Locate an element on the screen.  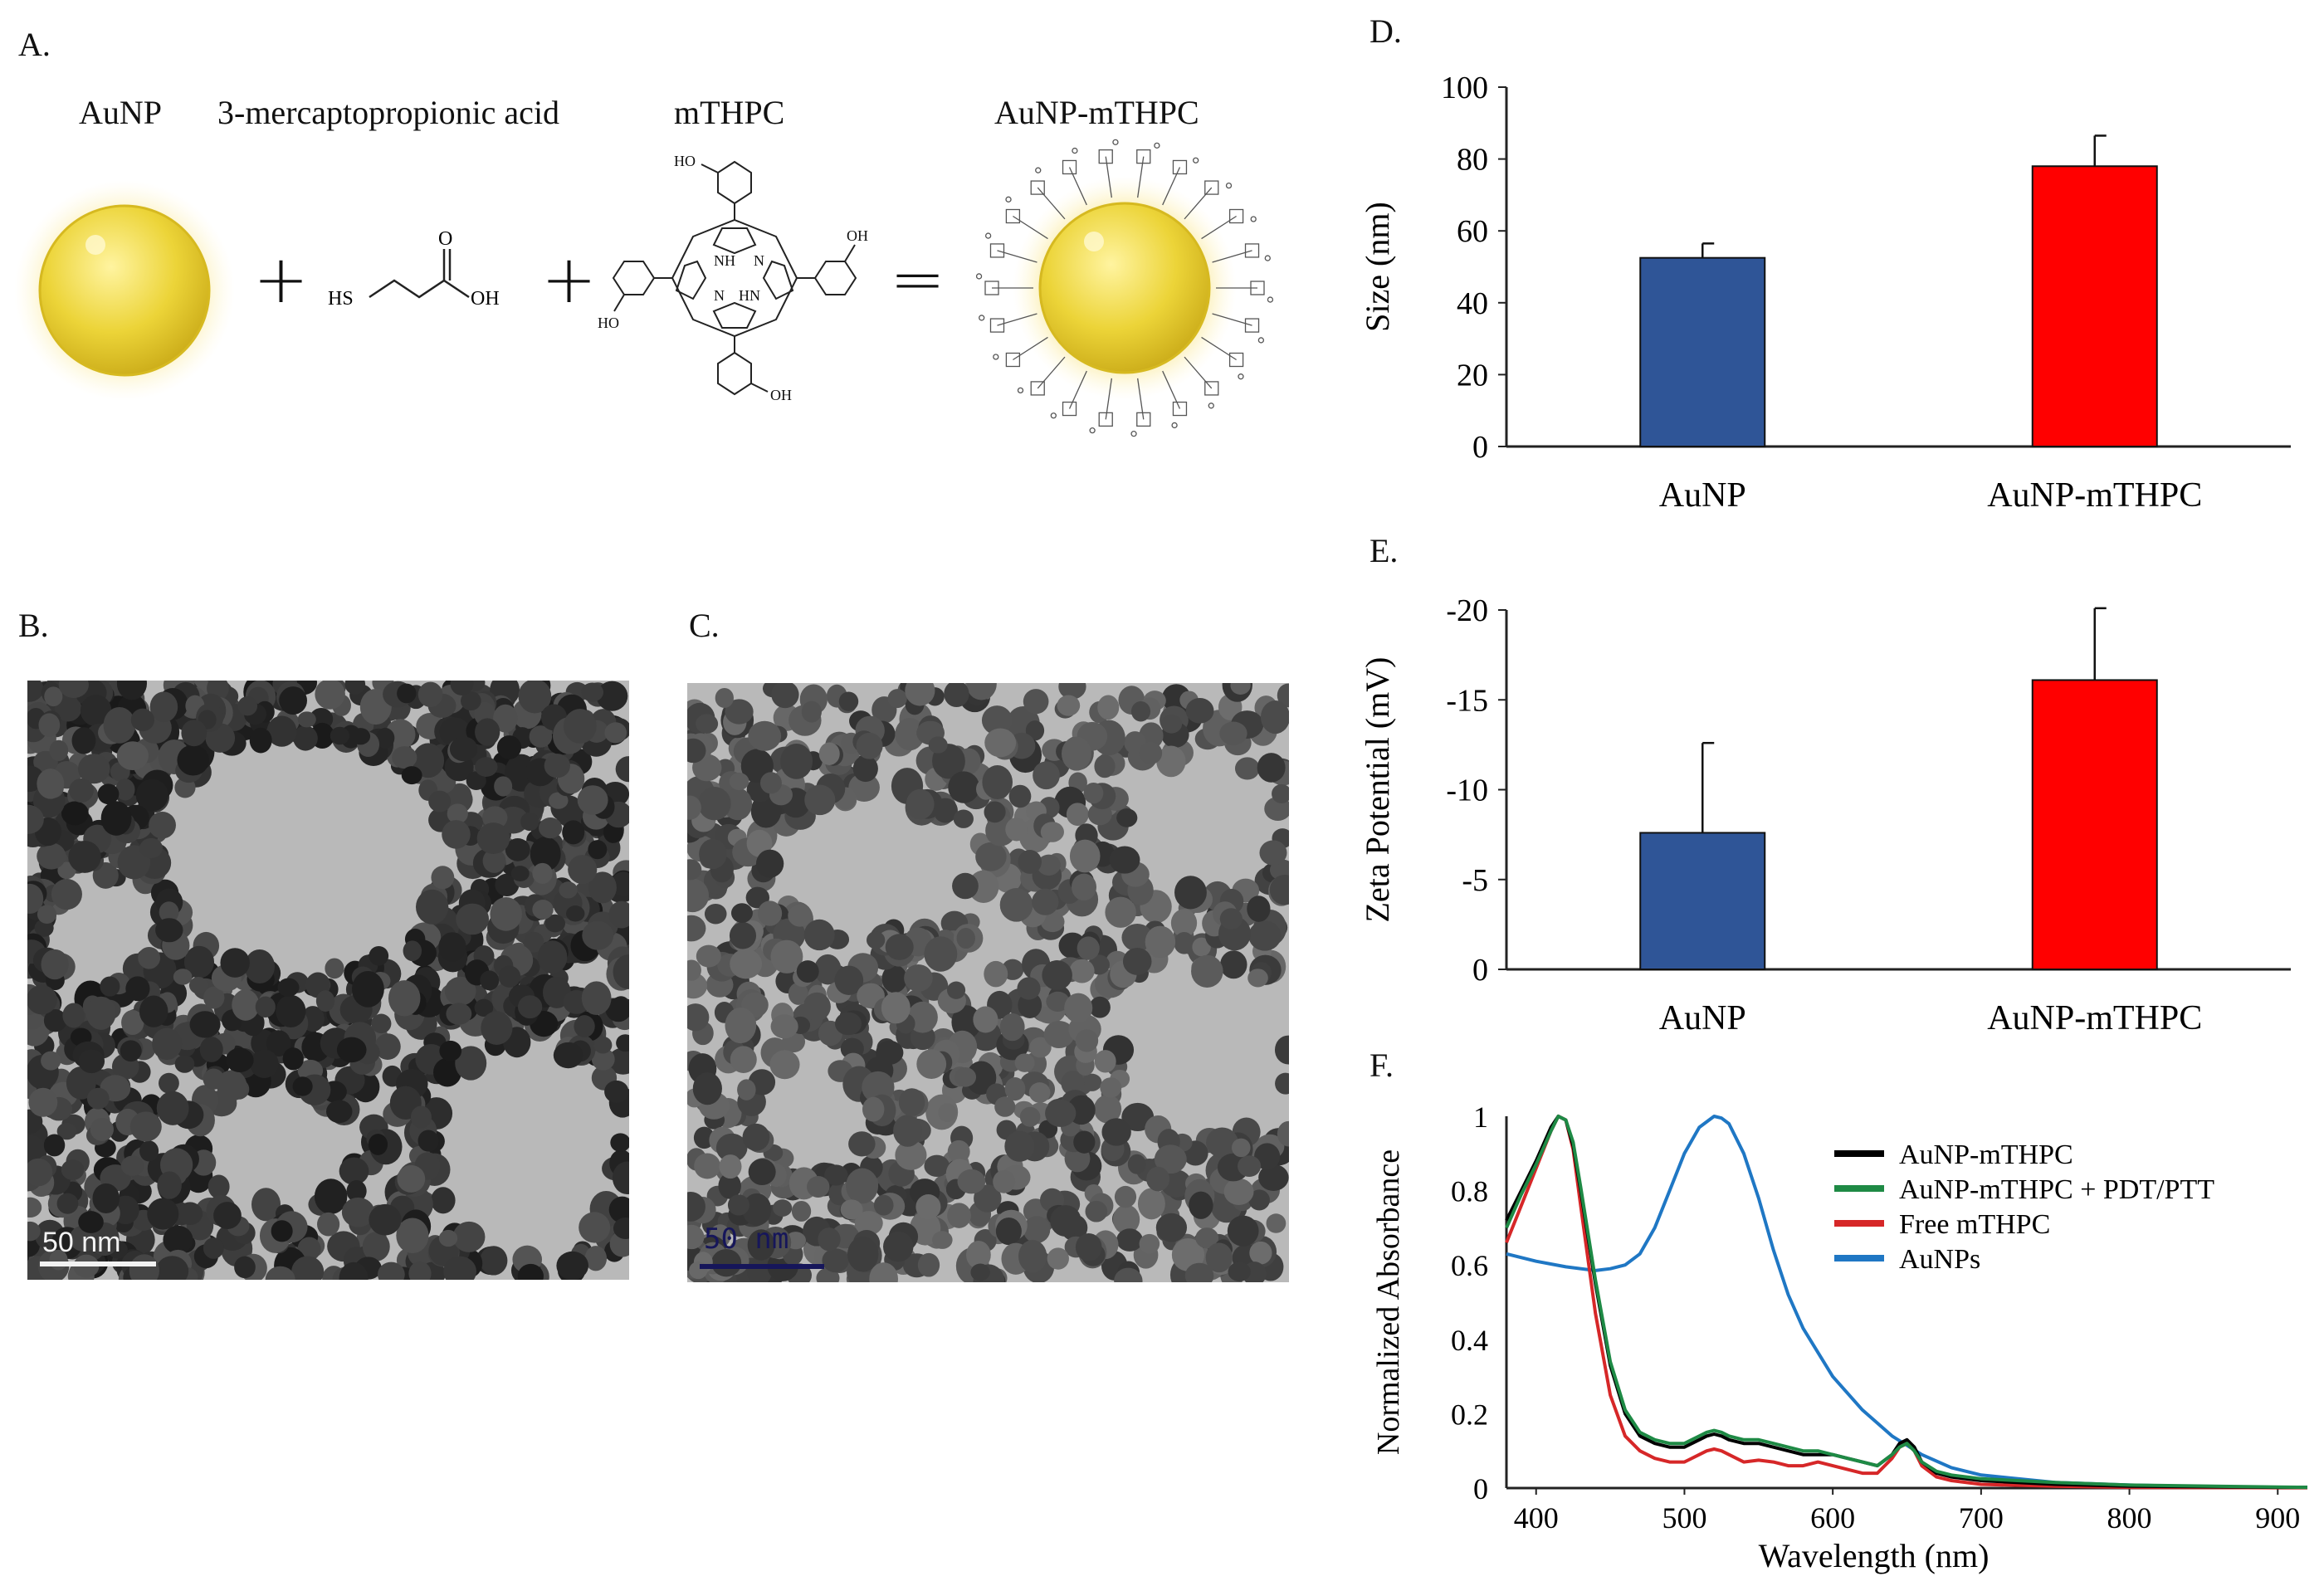
legend-entry: Free mTHPC is located at coordinates (1975, 1224).